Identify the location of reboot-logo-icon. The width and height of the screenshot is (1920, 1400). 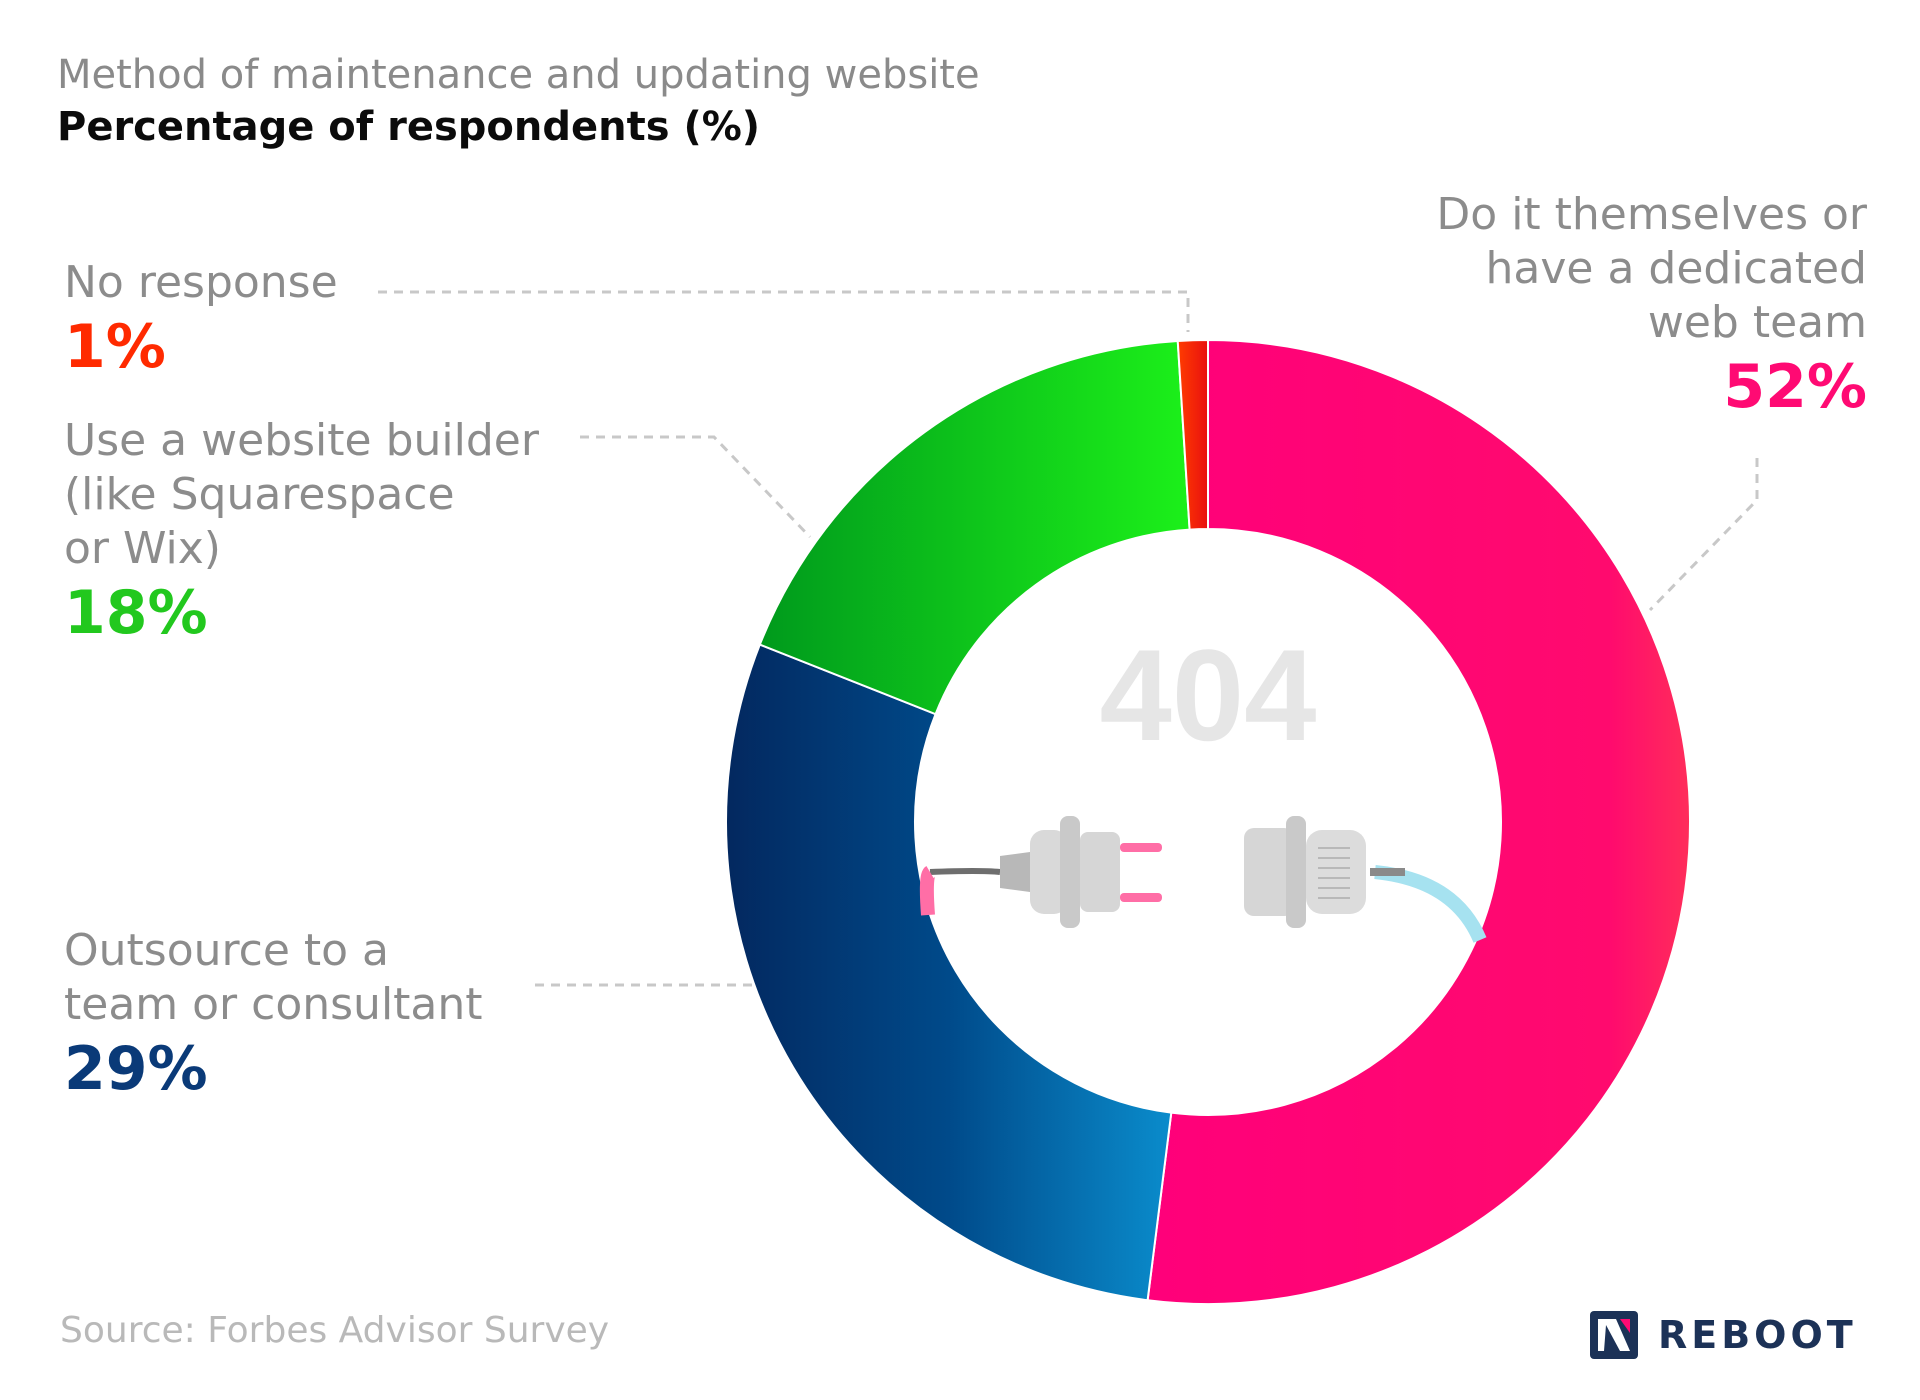
(1614, 1335).